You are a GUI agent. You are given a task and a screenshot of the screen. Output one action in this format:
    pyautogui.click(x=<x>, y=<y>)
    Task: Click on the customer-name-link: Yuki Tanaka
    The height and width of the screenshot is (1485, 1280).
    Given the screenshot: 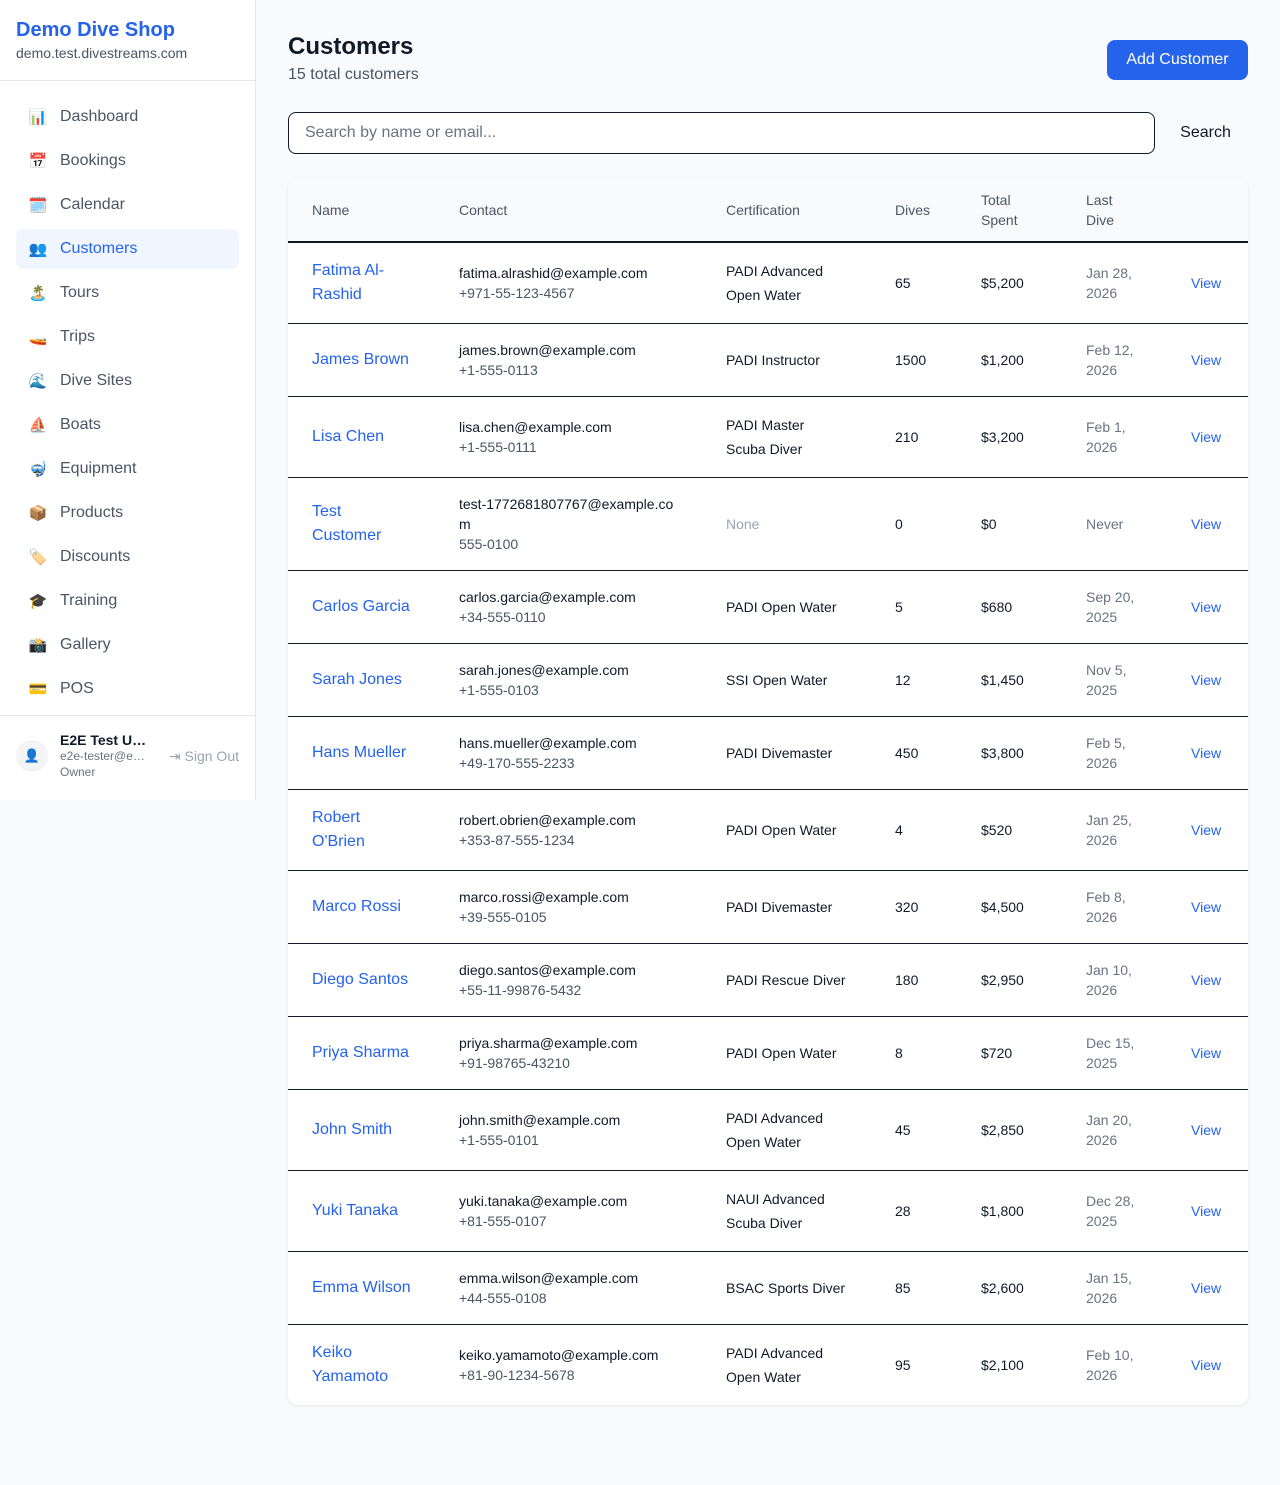 What is the action you would take?
    pyautogui.click(x=361, y=1211)
    